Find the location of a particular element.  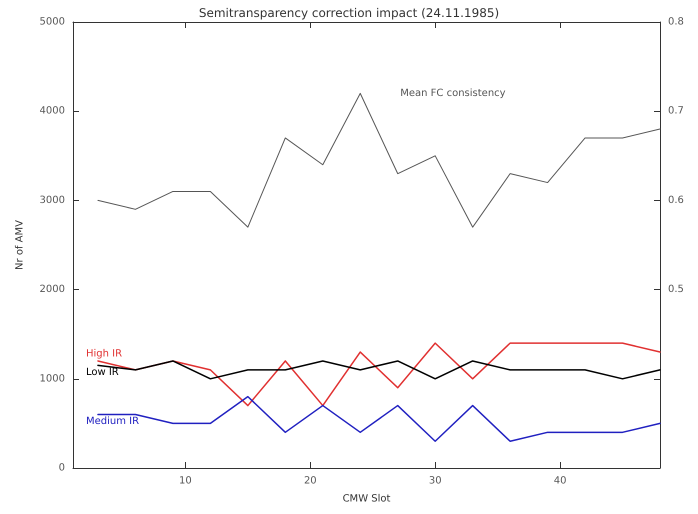

series-label: Medium IR is located at coordinates (113, 421).